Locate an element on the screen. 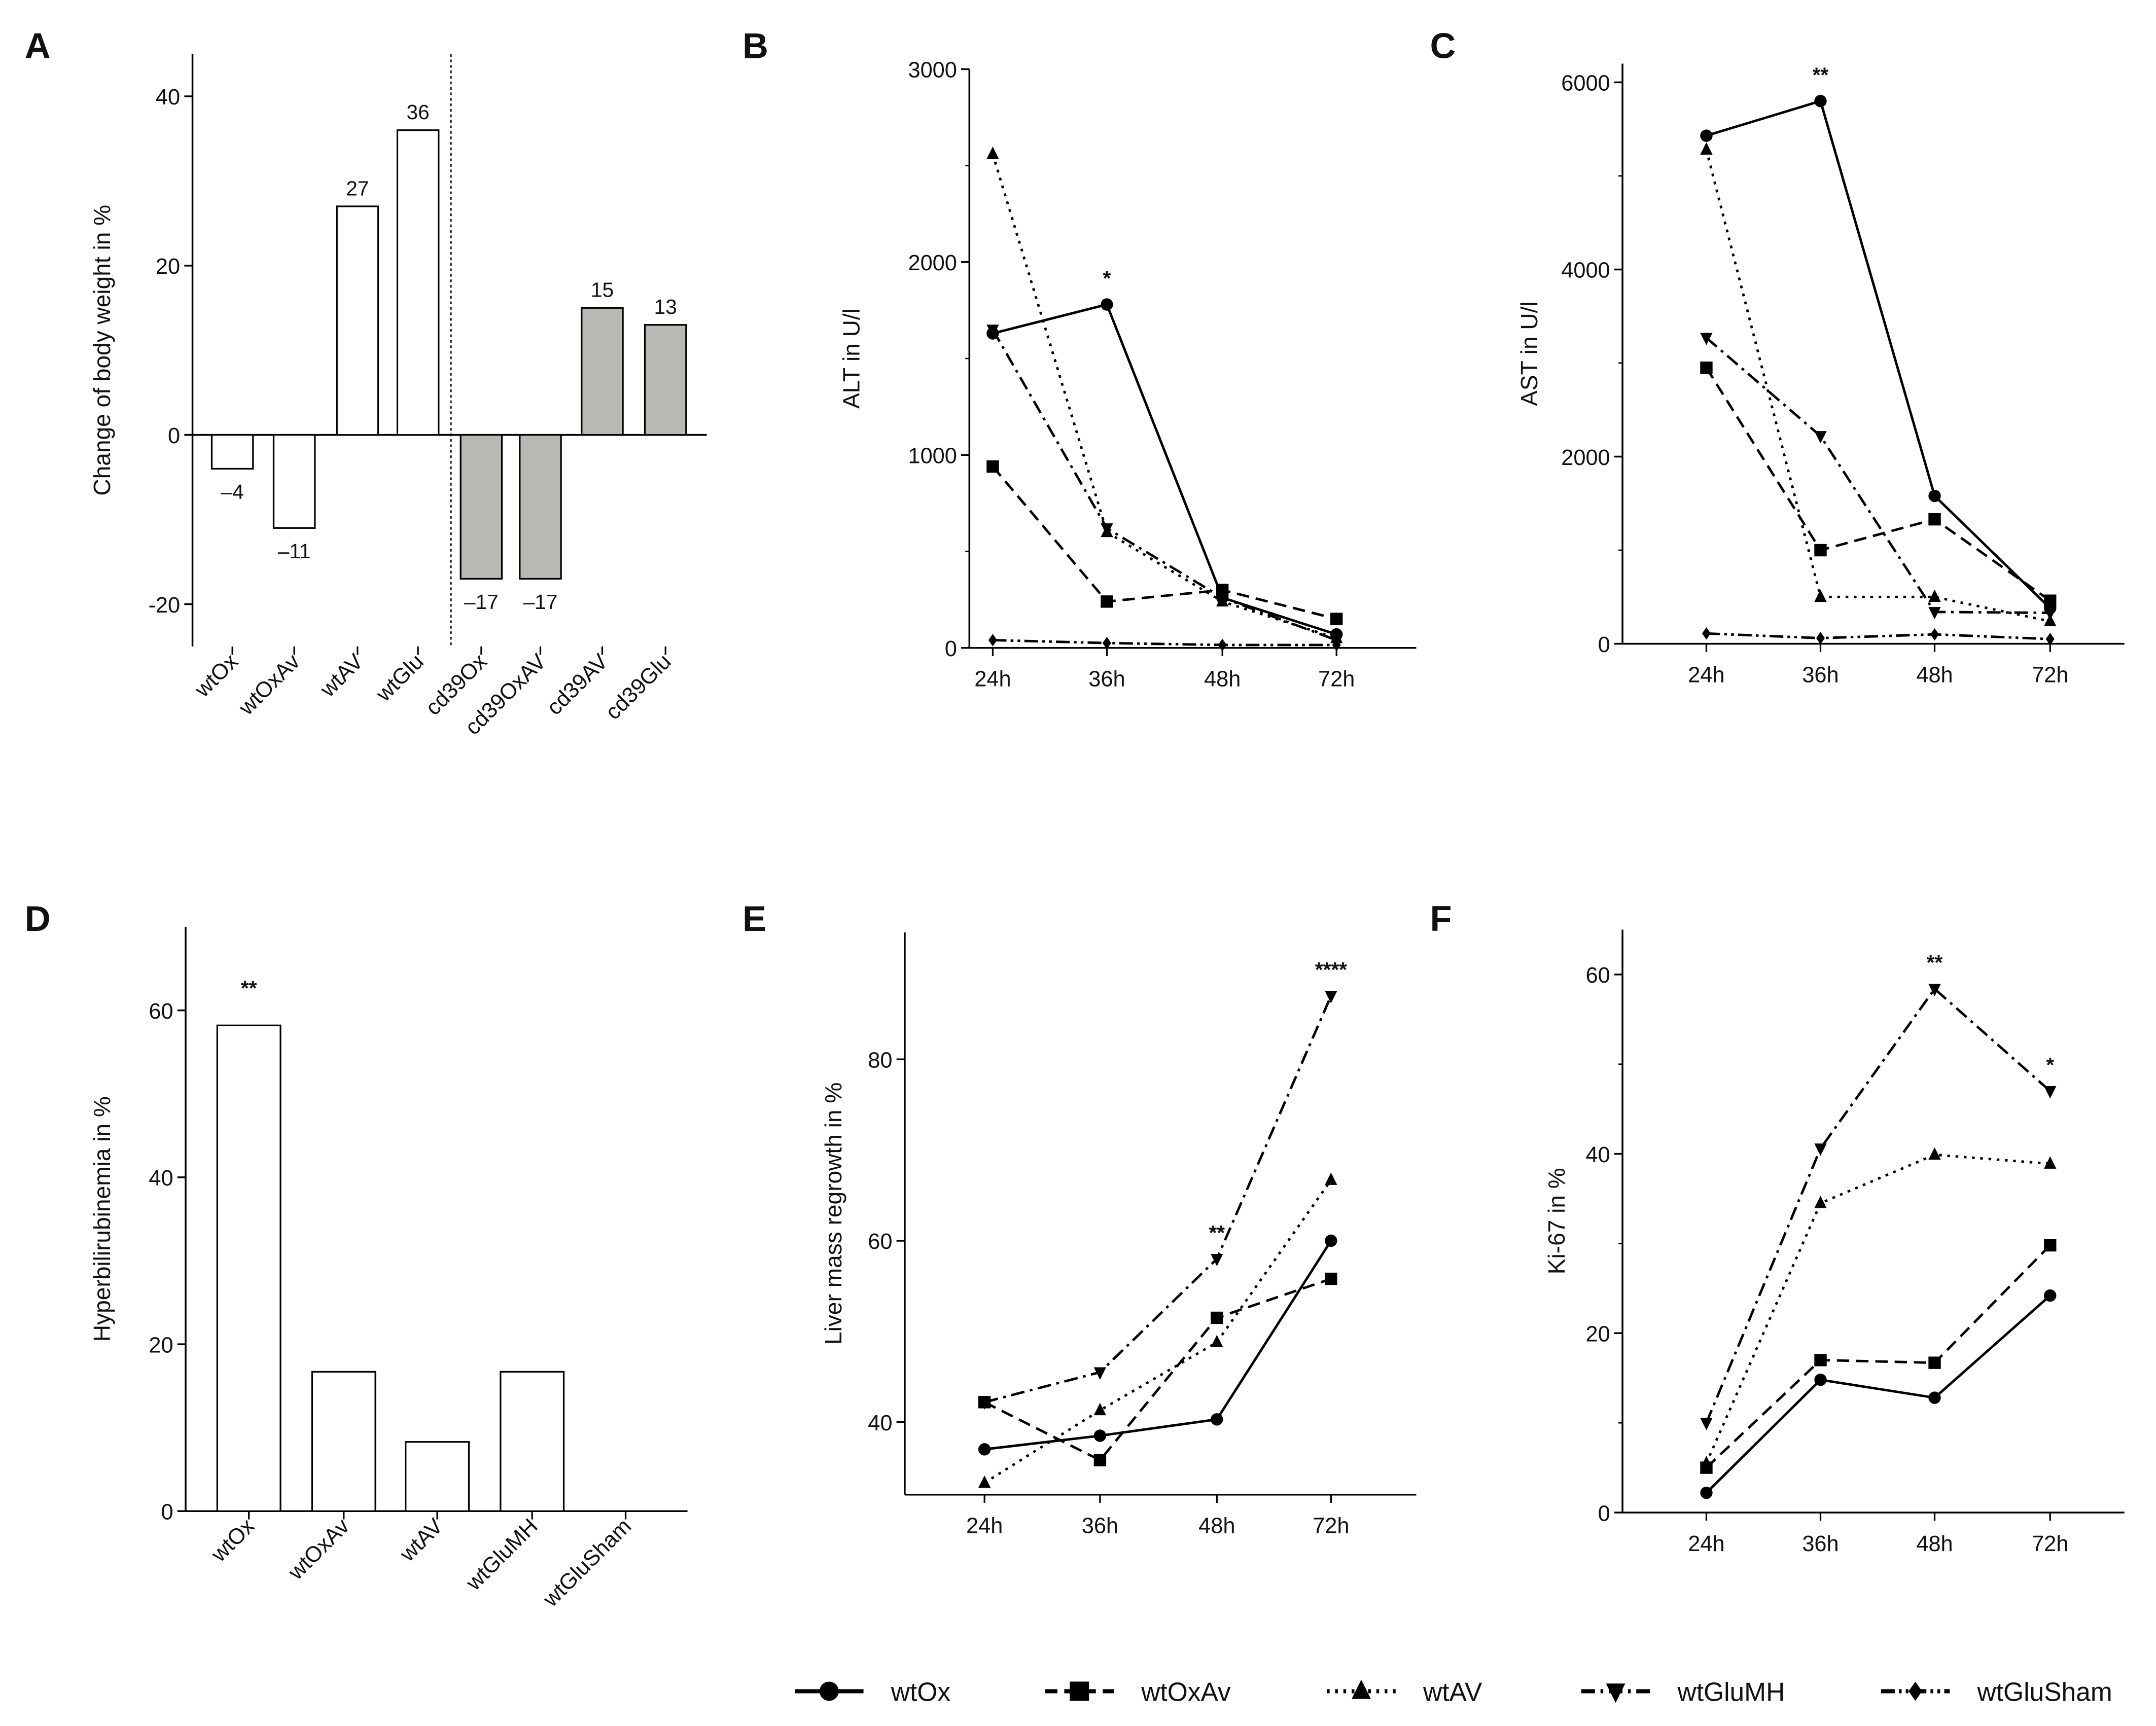  legend-label: wtOxAv is located at coordinates (1186, 1691).